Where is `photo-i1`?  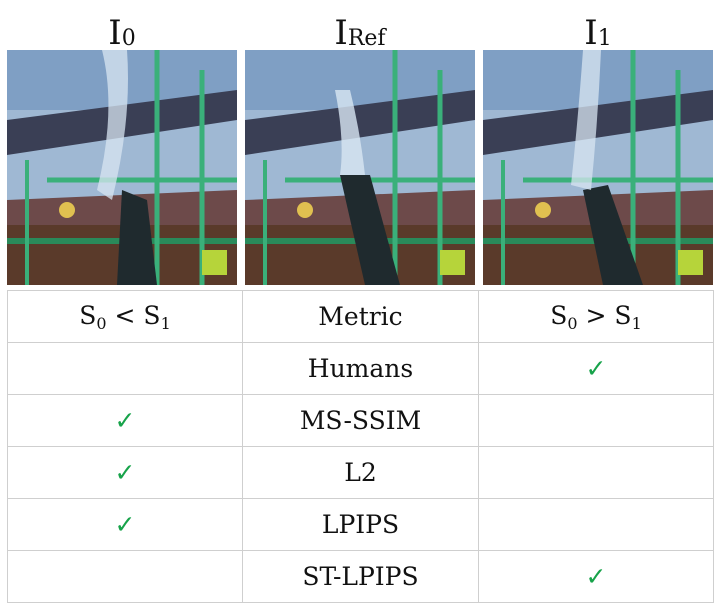
photo-i1 is located at coordinates (598, 167).